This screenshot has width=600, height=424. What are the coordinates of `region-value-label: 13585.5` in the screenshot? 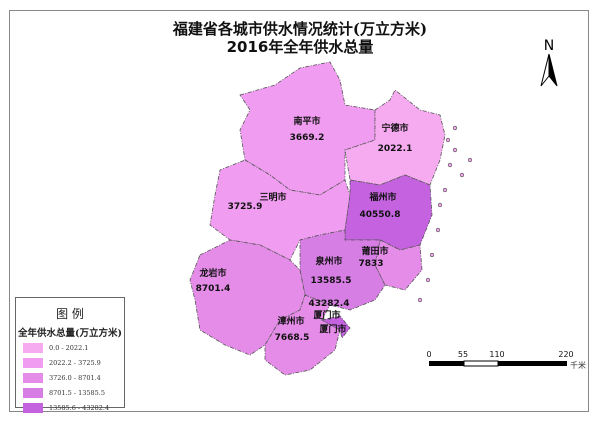 It's located at (331, 281).